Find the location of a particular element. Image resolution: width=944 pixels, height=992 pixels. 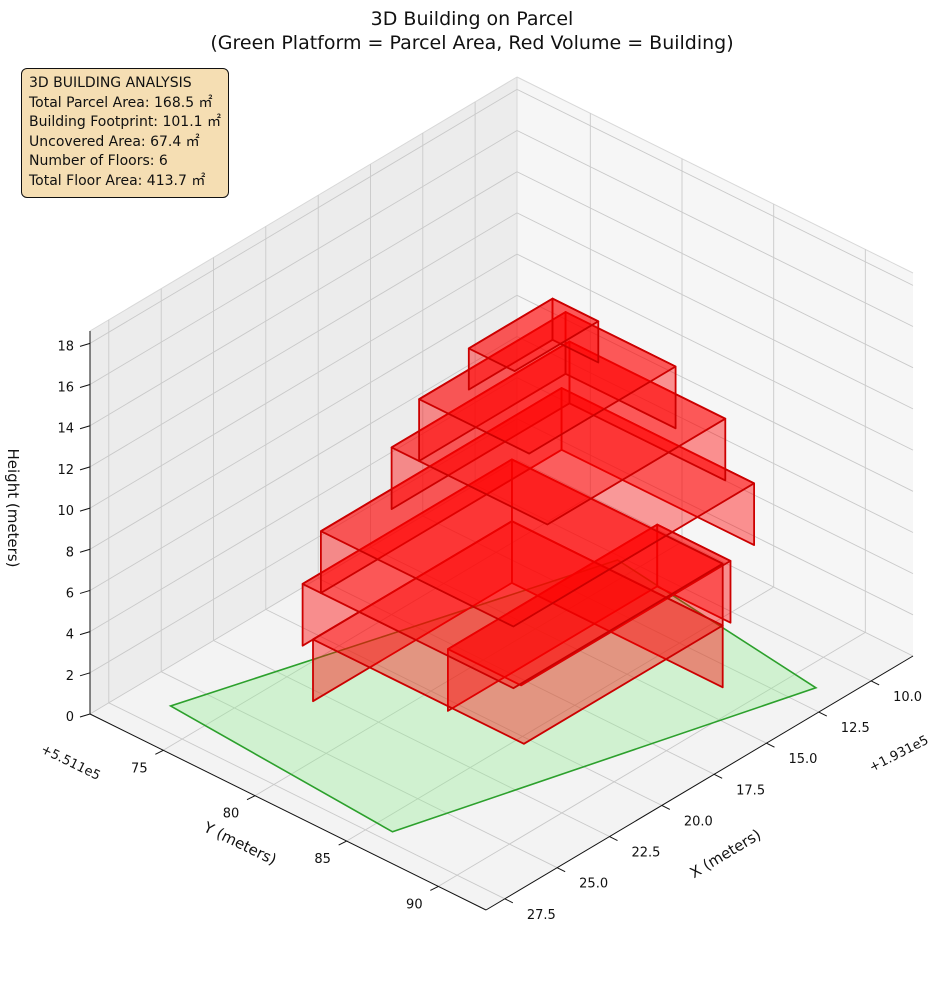

z-tick-label: 2 is located at coordinates (70, 676).